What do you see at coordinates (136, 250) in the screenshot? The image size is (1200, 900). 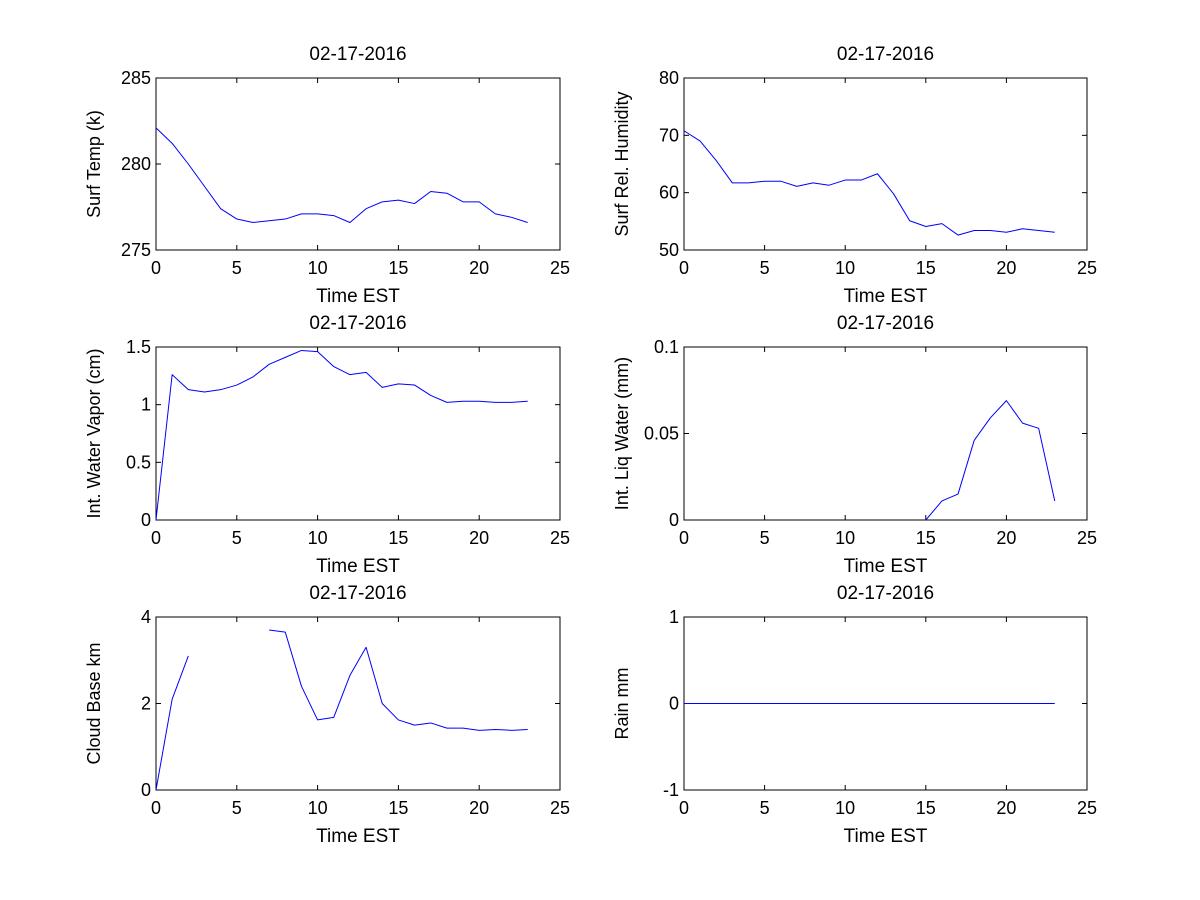 I see `y-tick-label: 275` at bounding box center [136, 250].